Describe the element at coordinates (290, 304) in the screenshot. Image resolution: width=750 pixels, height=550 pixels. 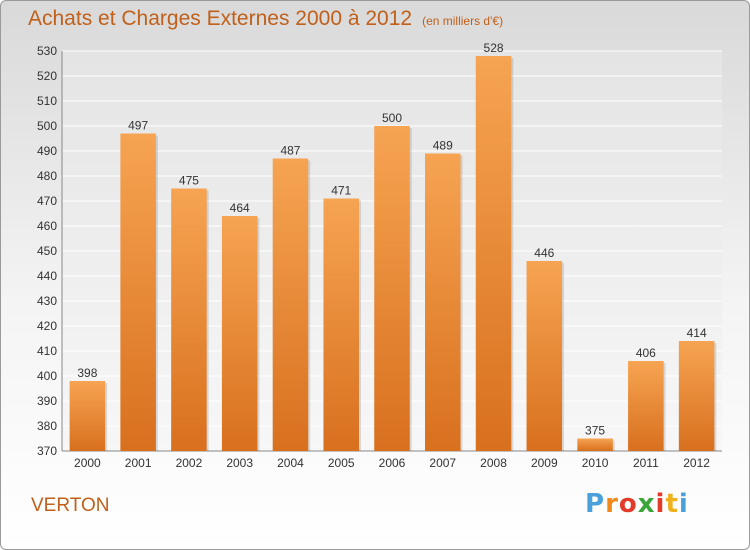
I see `bar-2004` at that location.